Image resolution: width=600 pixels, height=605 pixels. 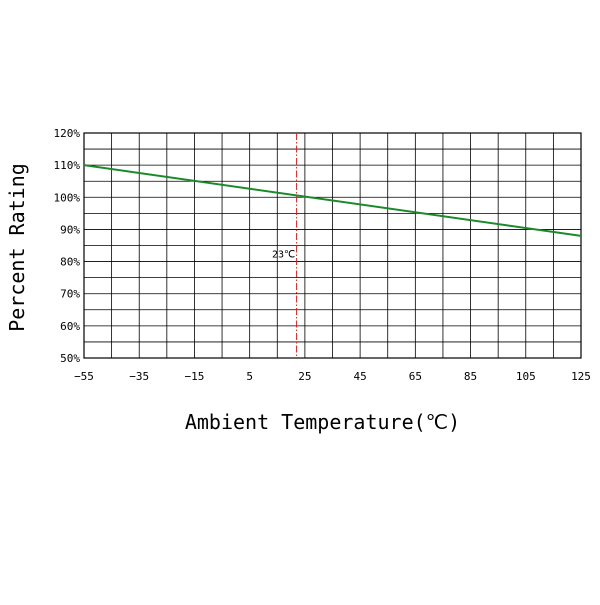 What do you see at coordinates (17, 247) in the screenshot?
I see `y-axis-title: Percent Rating` at bounding box center [17, 247].